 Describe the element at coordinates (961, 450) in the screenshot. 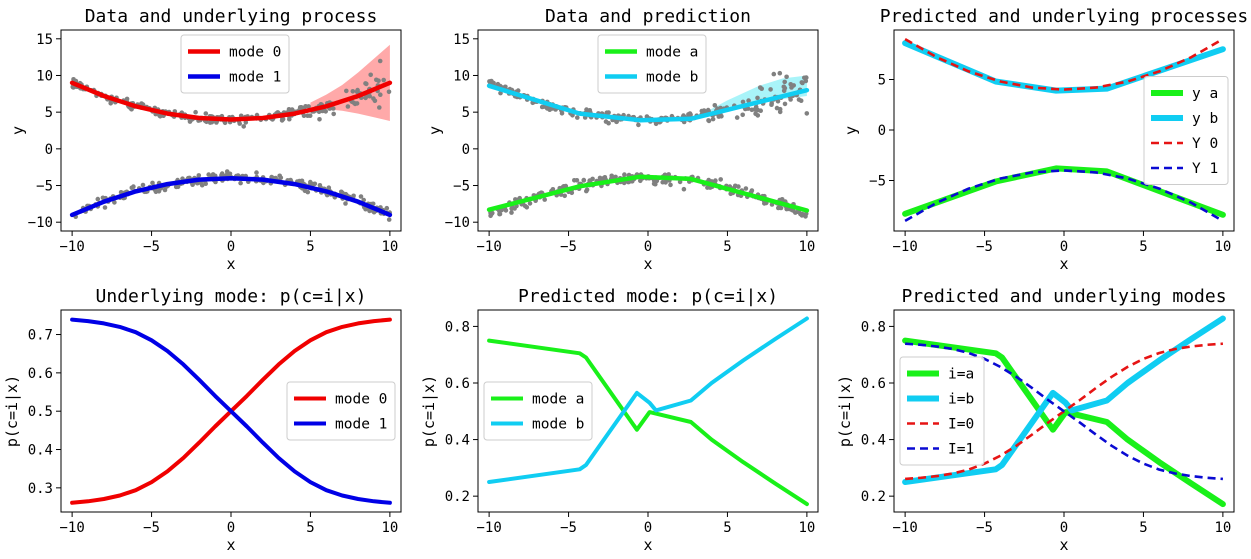

I see `legend-label: I=1` at that location.